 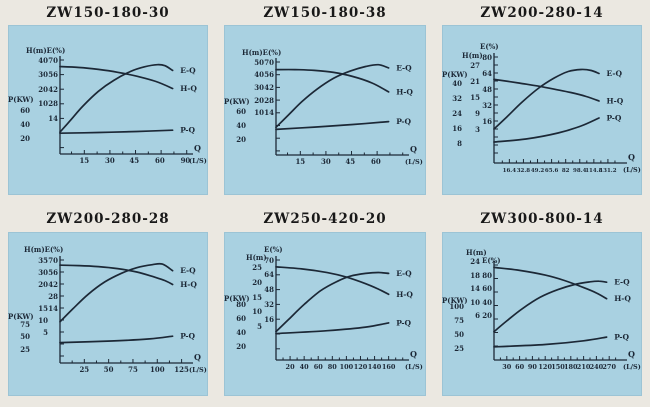 What do you see at coordinates (475, 275) in the screenshot?
I see `h-axis-tick-label: 18` at bounding box center [475, 275].